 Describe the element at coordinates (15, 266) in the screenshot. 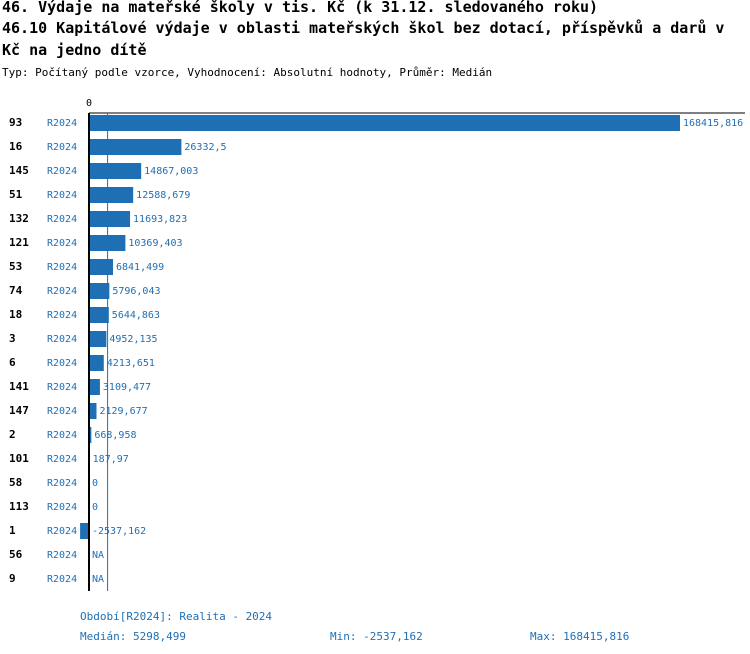

I see `row-id-label: 53` at that location.